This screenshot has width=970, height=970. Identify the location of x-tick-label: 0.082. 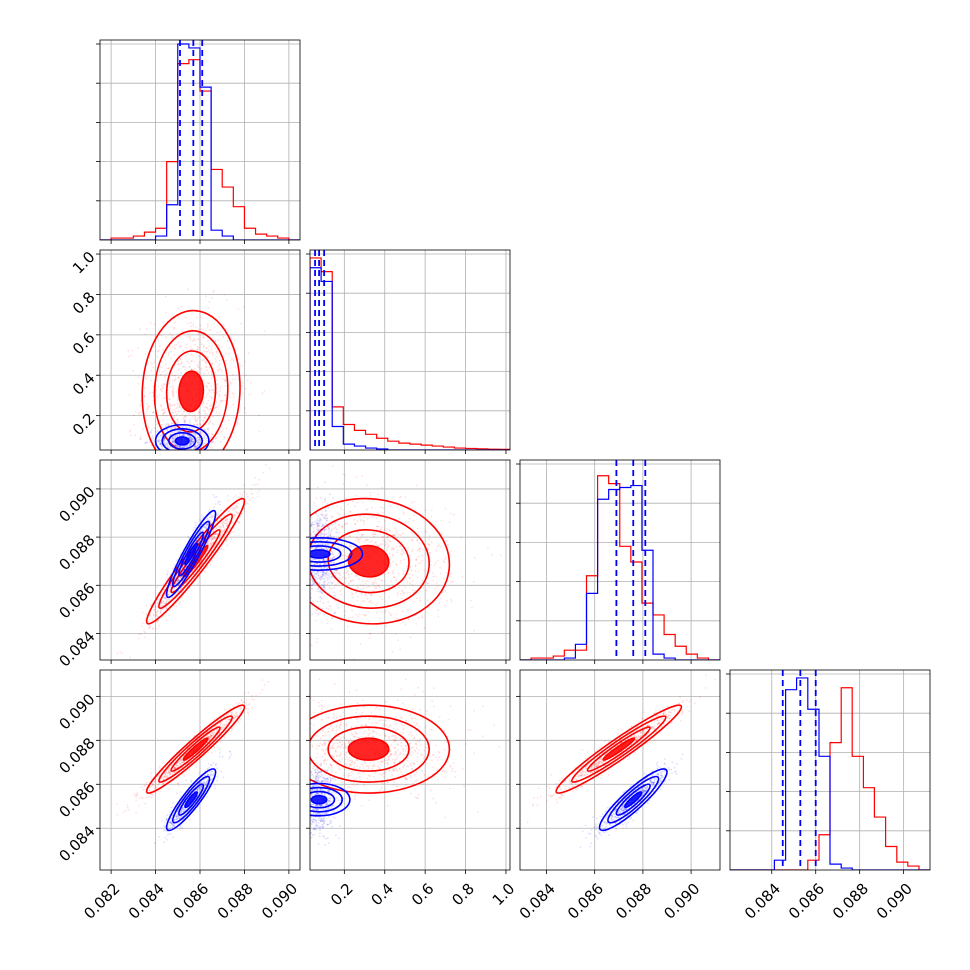
(101, 901).